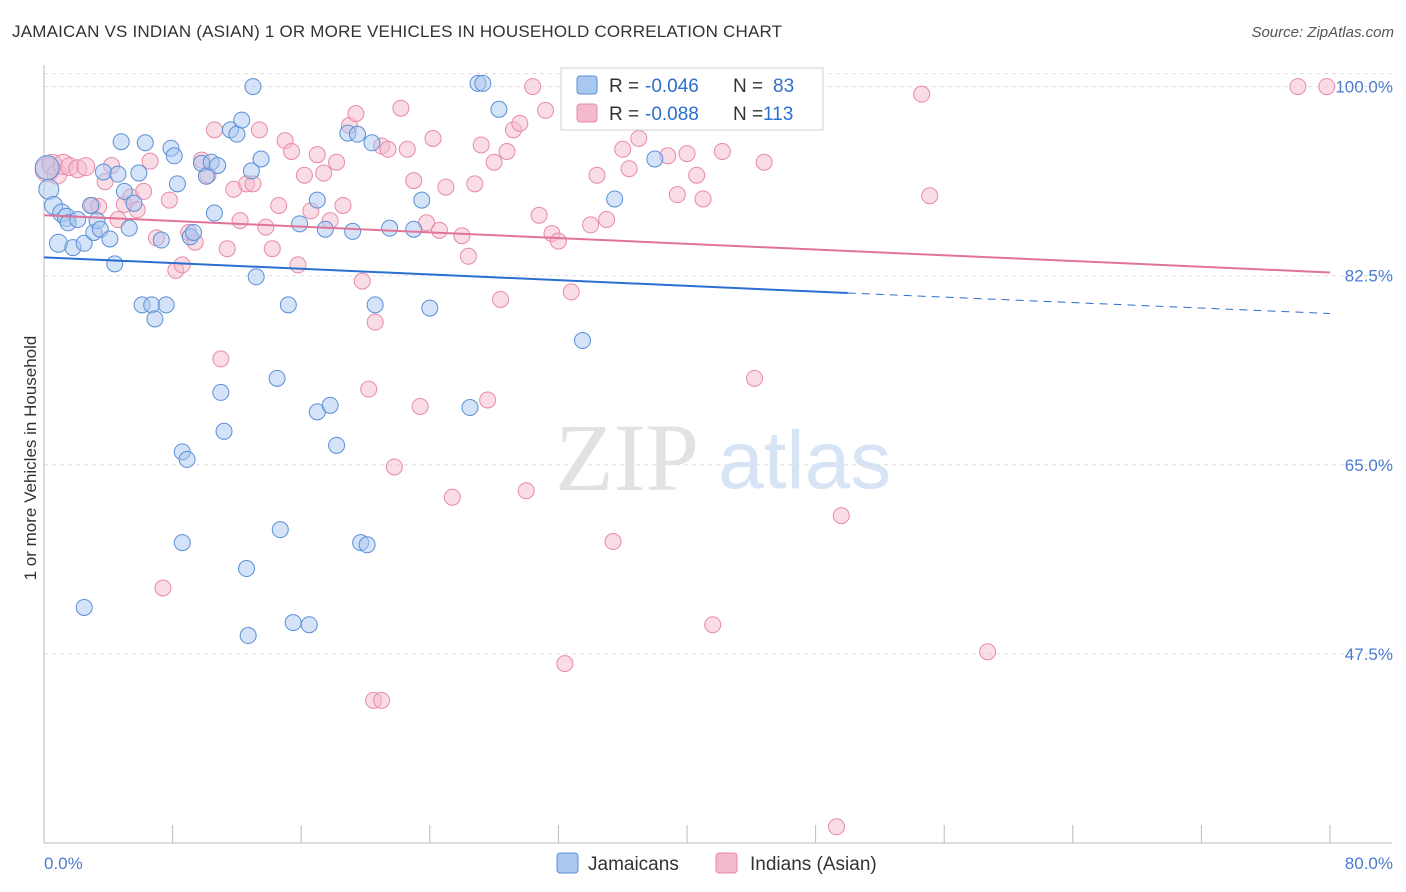 The image size is (1406, 892). I want to click on legend-r-value-2: -0.088, so click(672, 114).